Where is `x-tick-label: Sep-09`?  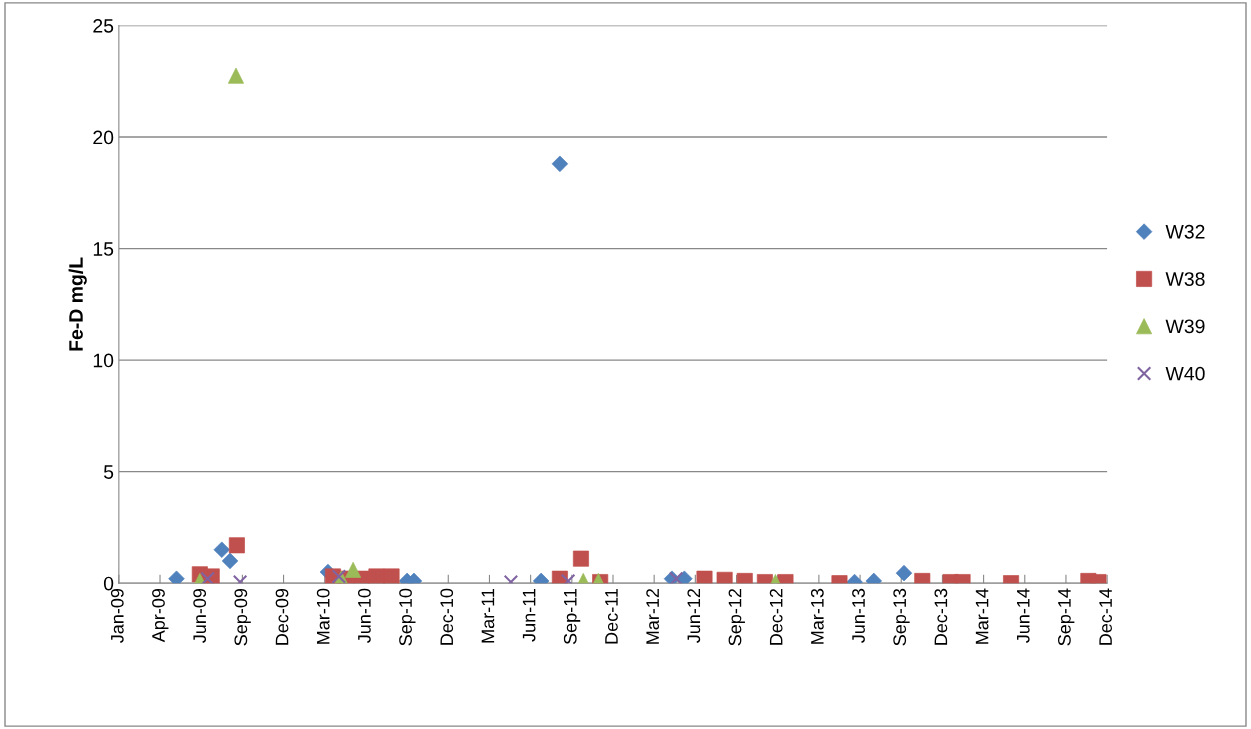
x-tick-label: Sep-09 is located at coordinates (242, 617).